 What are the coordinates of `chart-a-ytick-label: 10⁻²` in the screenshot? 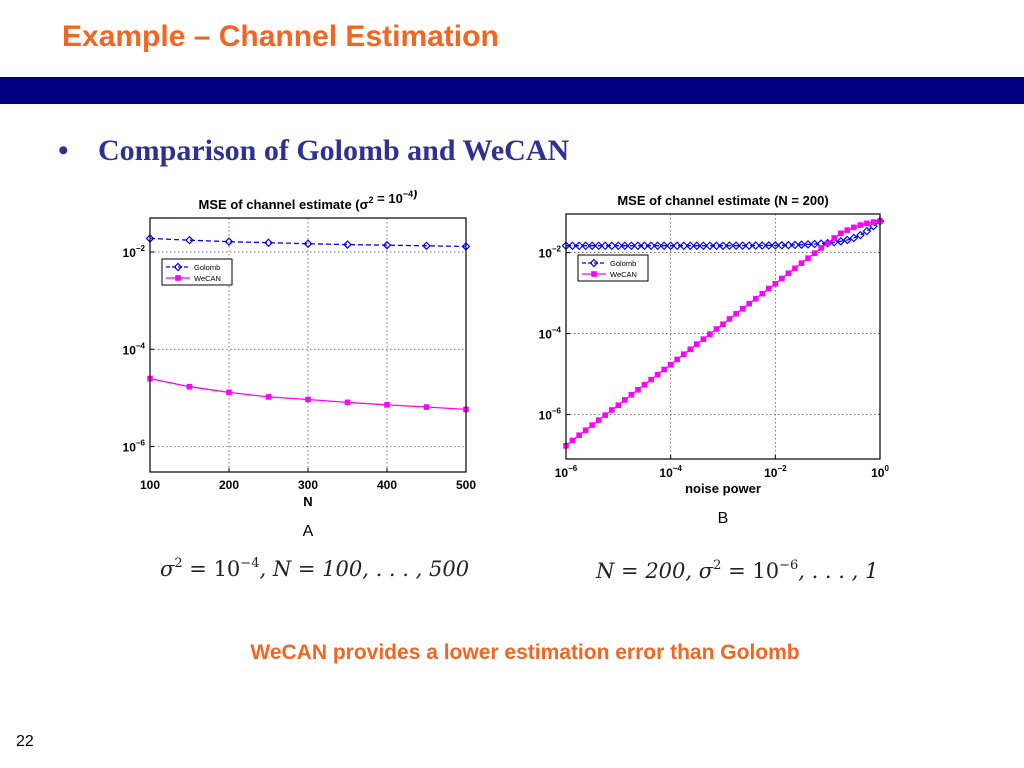 It's located at (134, 252).